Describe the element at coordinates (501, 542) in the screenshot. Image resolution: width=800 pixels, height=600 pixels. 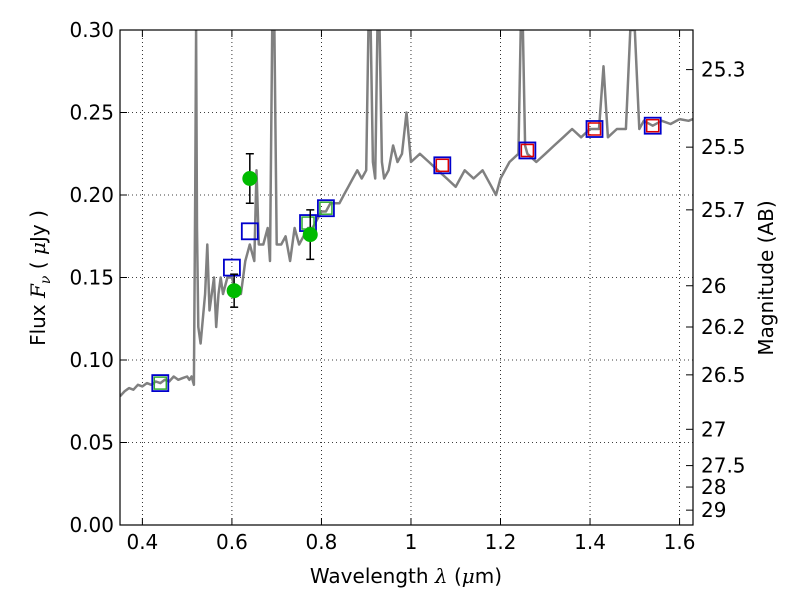
I see `x-tick-label: 1.2` at that location.